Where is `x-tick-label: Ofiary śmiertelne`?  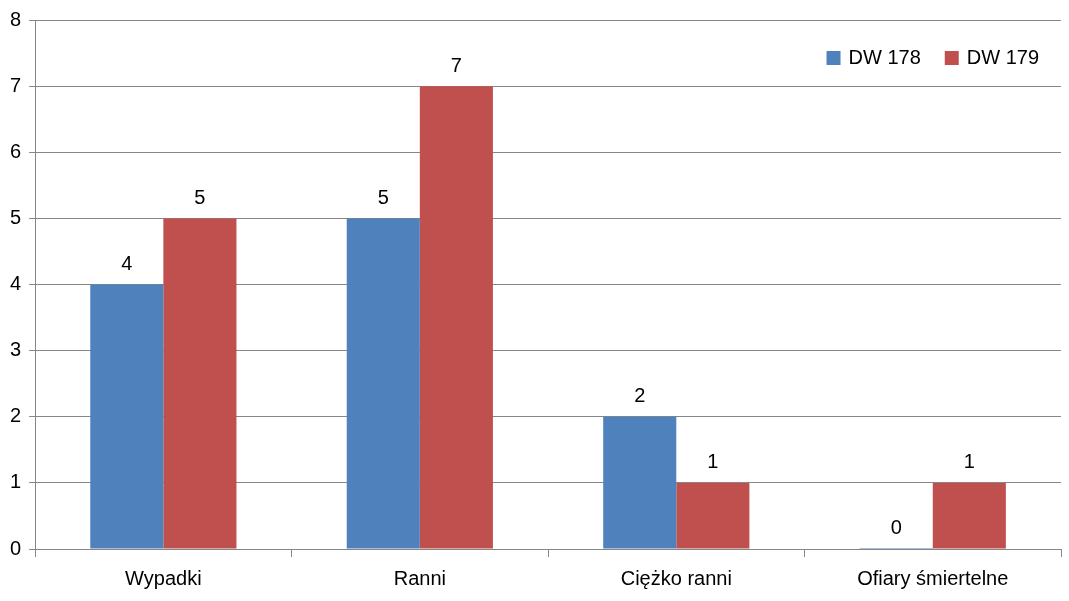
x-tick-label: Ofiary śmiertelne is located at coordinates (933, 577).